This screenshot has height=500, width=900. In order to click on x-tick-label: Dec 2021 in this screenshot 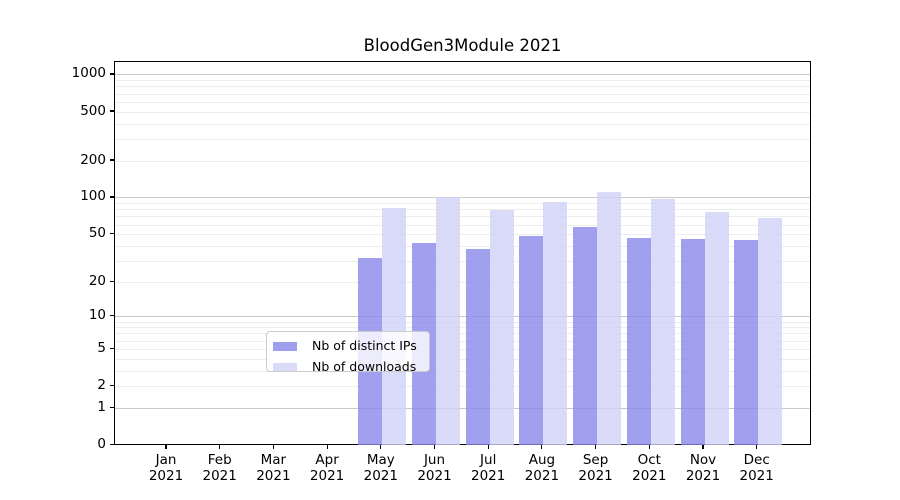, I will do `click(756, 467)`.